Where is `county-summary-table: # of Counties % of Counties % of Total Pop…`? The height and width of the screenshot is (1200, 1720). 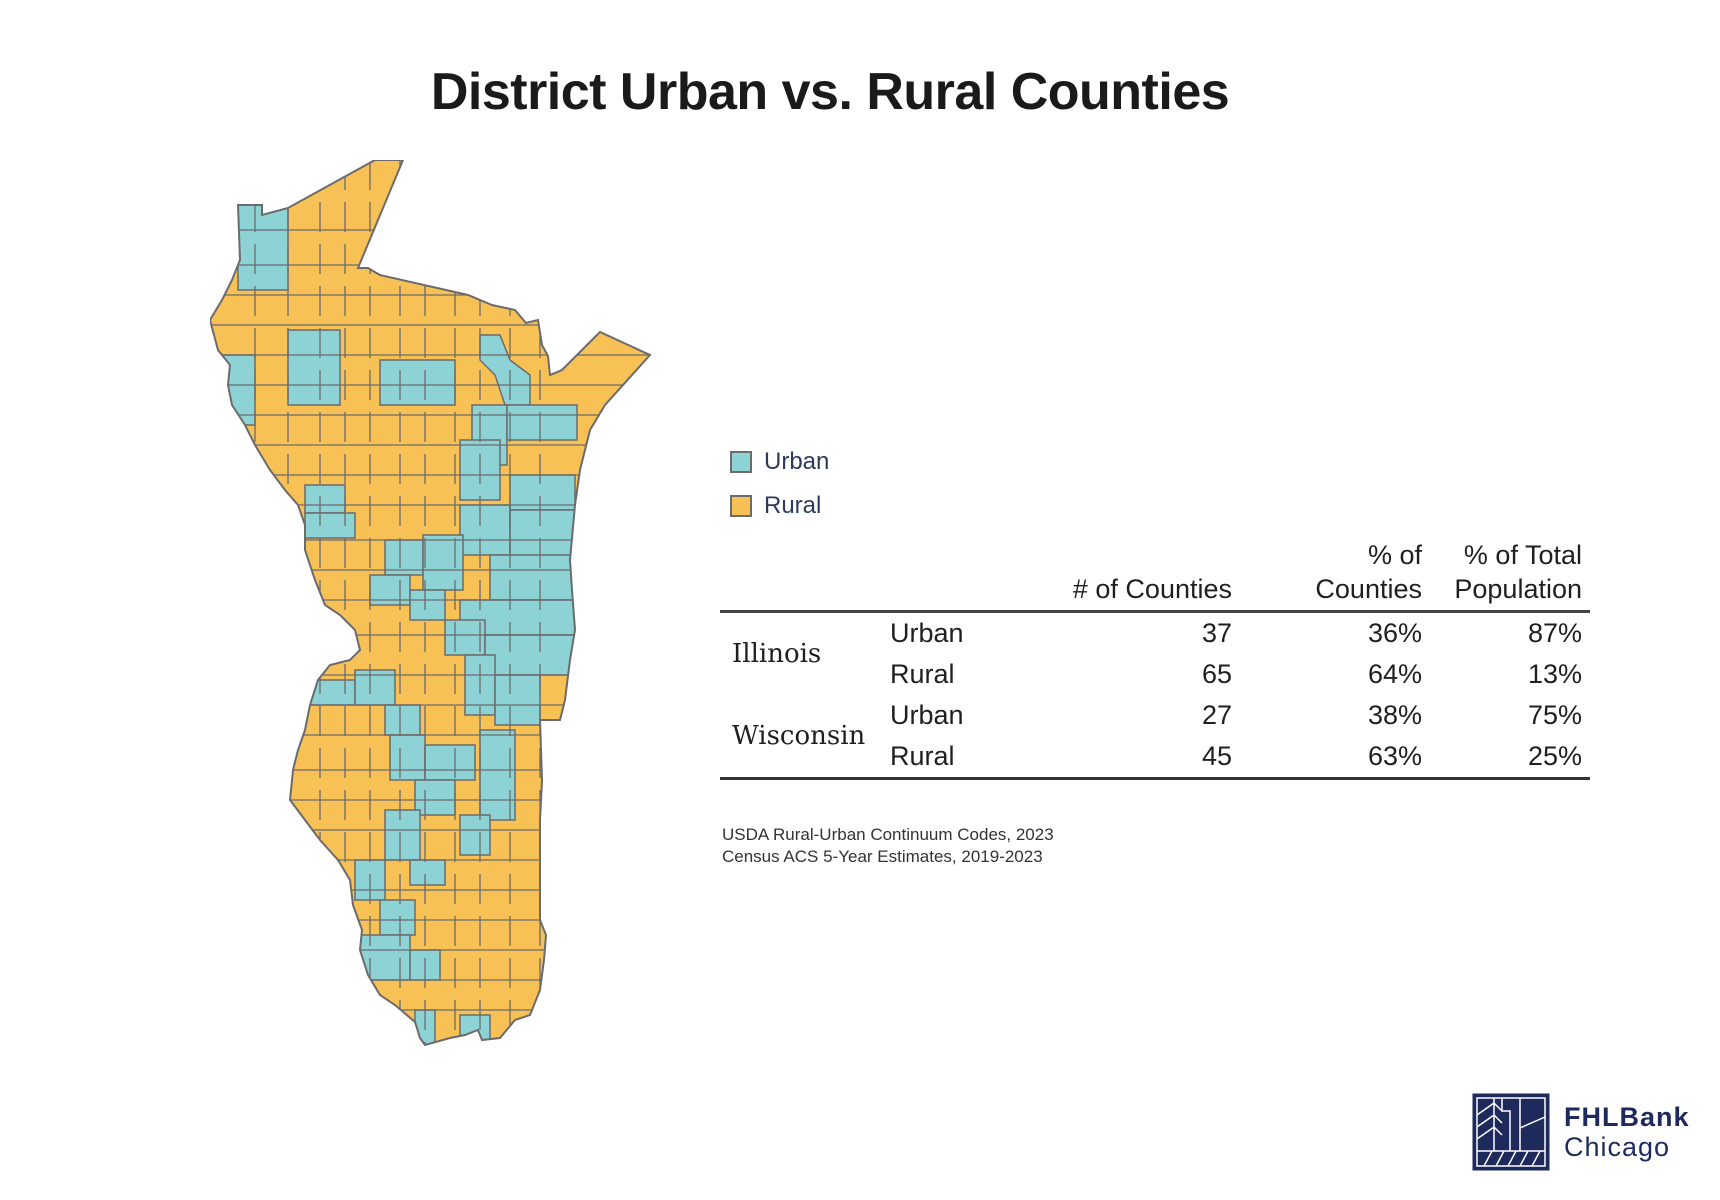
county-summary-table: # of Counties % of Counties % of Total Pop… is located at coordinates (1155, 659).